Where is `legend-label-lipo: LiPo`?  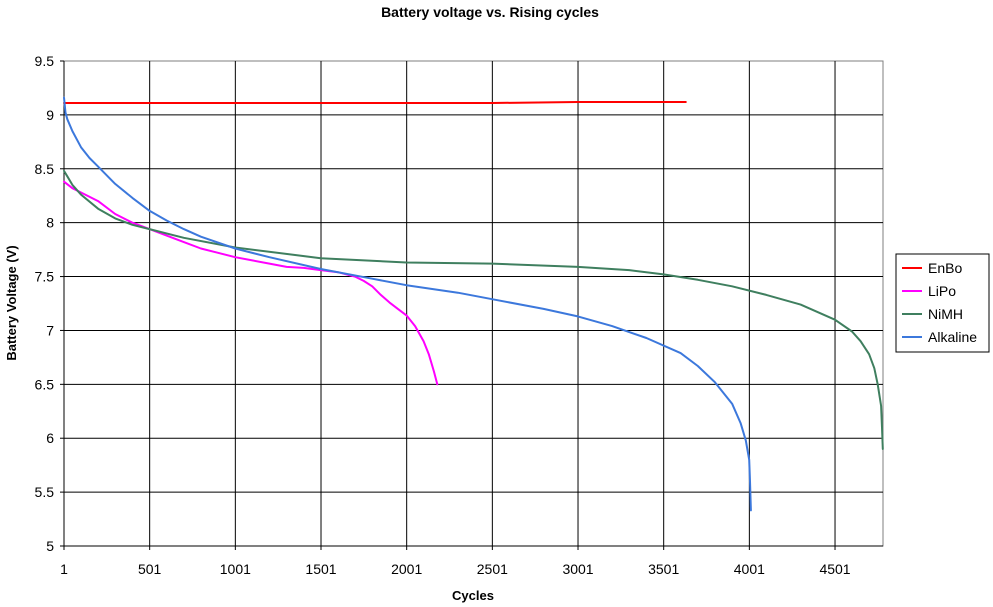 legend-label-lipo: LiPo is located at coordinates (942, 291).